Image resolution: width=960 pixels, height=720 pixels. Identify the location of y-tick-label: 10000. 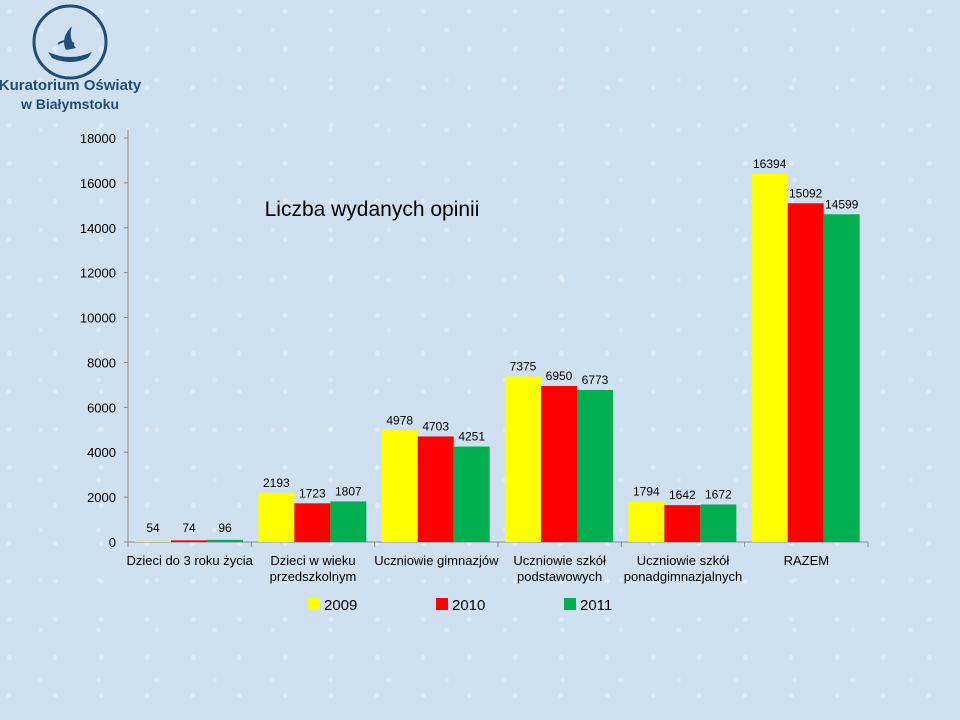
(98, 318).